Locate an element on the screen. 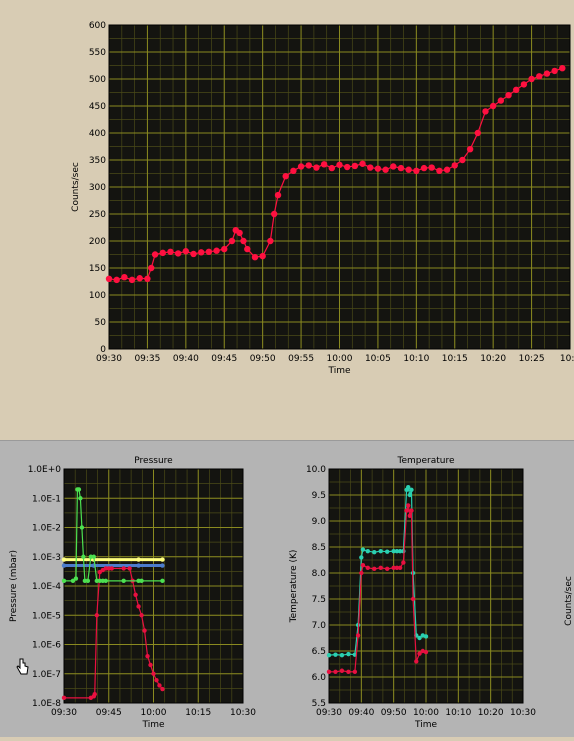 The height and width of the screenshot is (741, 574). x-tick-label: 09:40 is located at coordinates (361, 713).